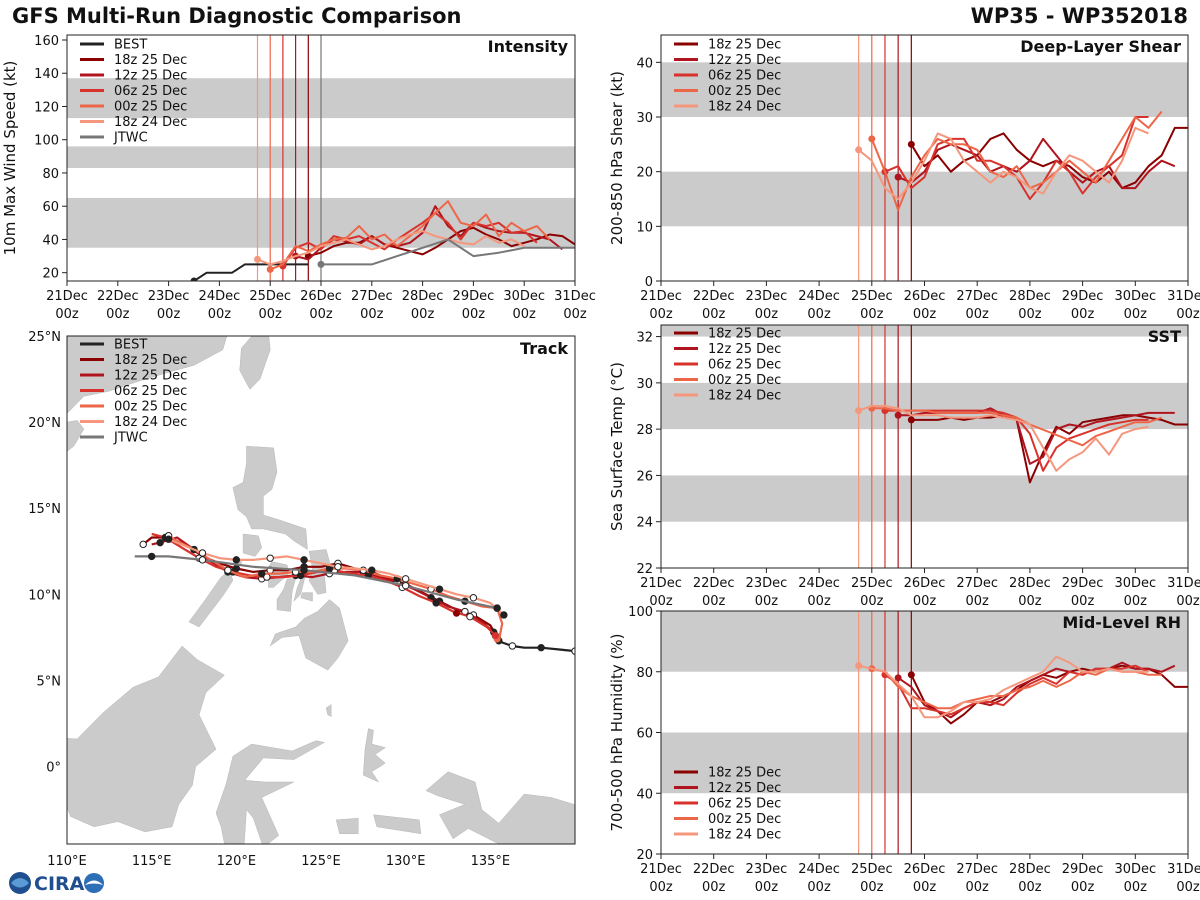 The image size is (1200, 900). Describe the element at coordinates (270, 497) in the screenshot. I see `land-luzon` at that location.